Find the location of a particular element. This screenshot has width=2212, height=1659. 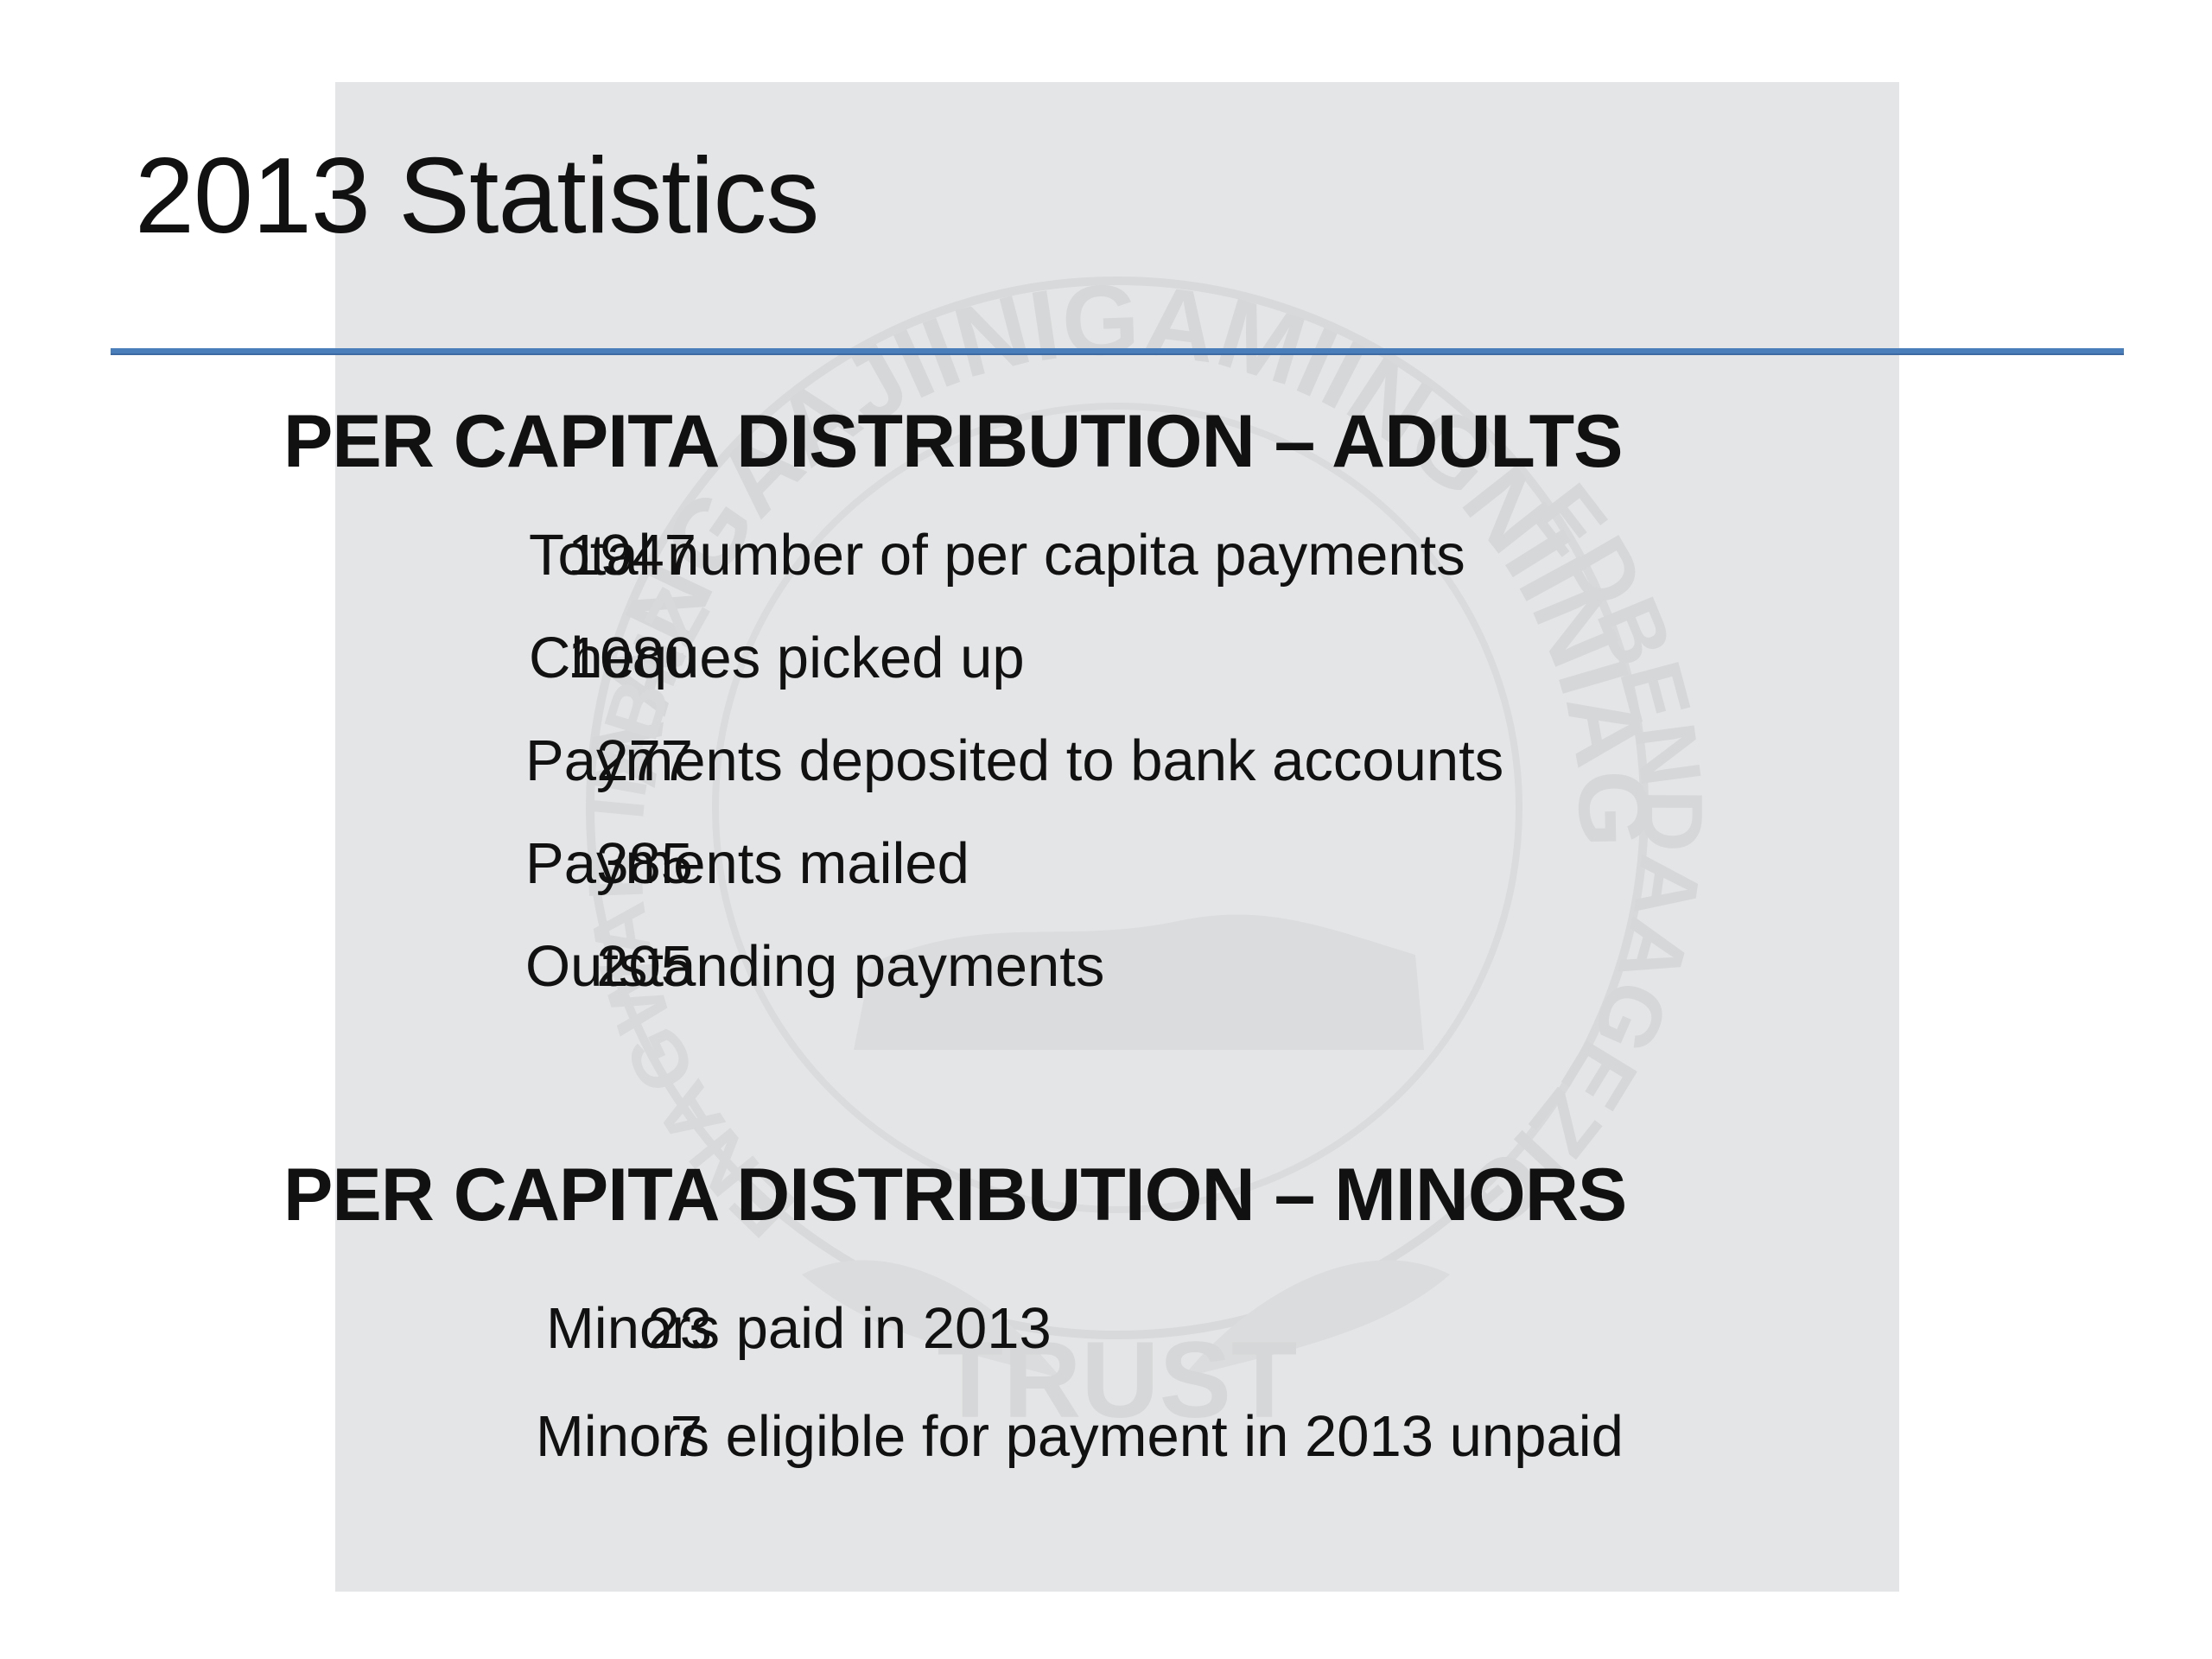

adults-stat-value: 1080 is located at coordinates (631, 658).